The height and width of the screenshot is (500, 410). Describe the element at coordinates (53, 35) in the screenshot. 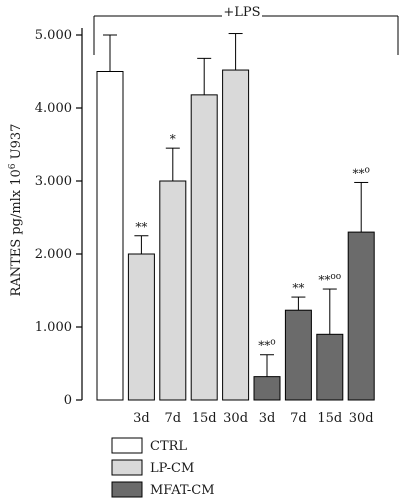

I see `y-tick-label-5: 5.000` at that location.